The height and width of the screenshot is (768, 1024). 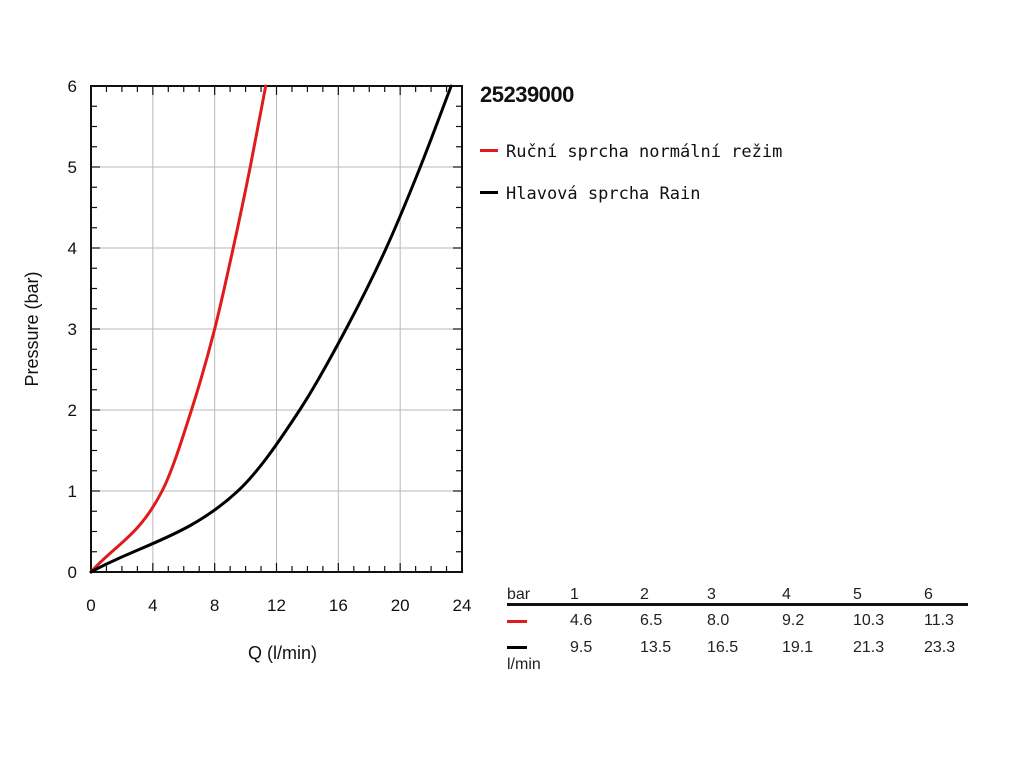 What do you see at coordinates (940, 647) in the screenshot?
I see `table-cell: 23.3` at bounding box center [940, 647].